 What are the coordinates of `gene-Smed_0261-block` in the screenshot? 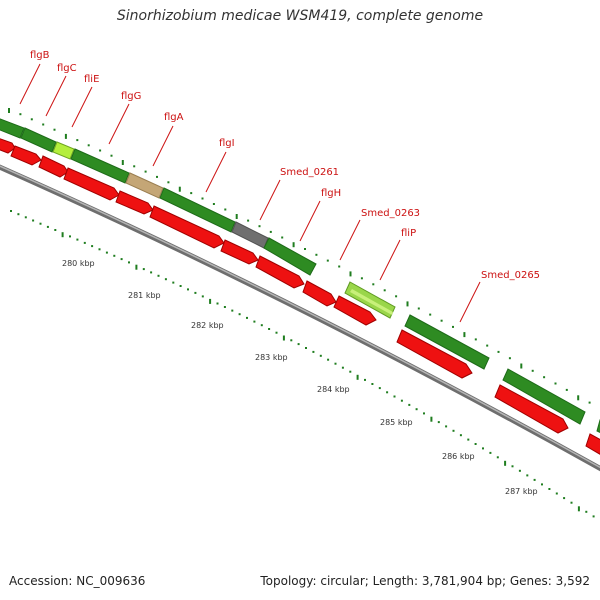 It's located at (250, 235).